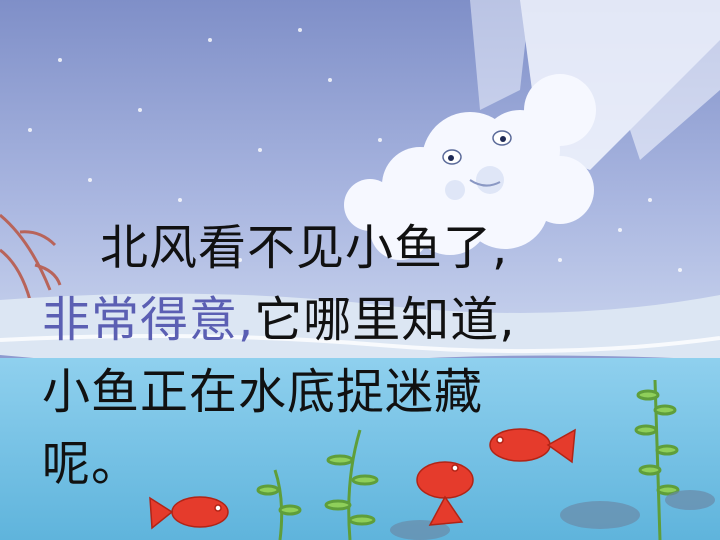 This screenshot has height=540, width=720. Describe the element at coordinates (470, 167) in the screenshot. I see `north-wind-cloud` at that location.